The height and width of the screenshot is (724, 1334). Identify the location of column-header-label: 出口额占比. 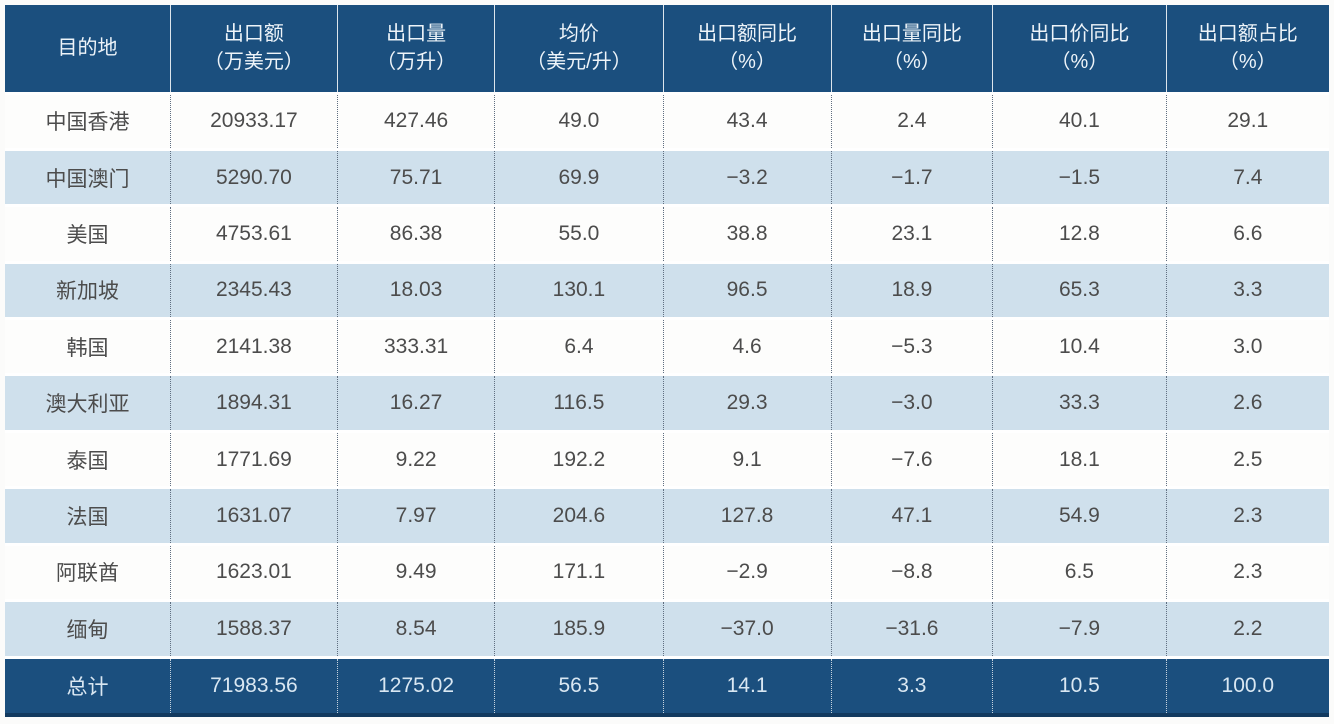
(1247, 34).